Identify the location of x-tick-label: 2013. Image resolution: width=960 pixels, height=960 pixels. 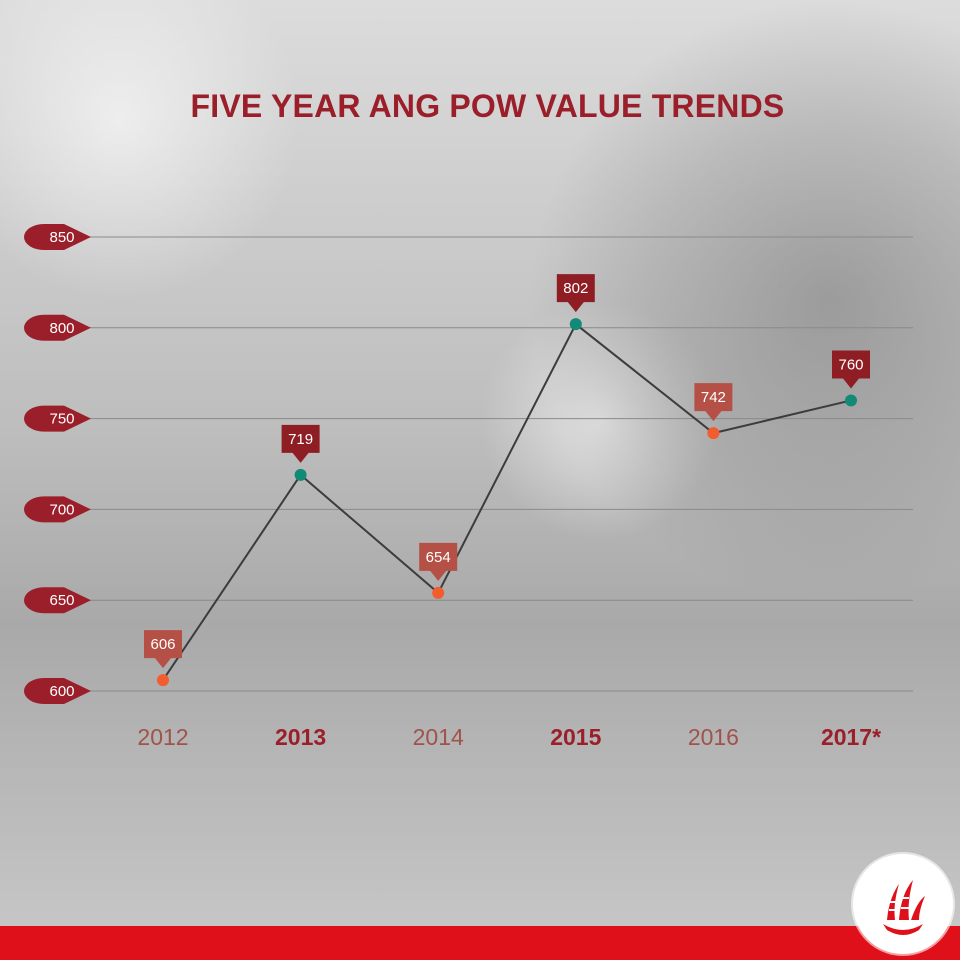
(300, 737).